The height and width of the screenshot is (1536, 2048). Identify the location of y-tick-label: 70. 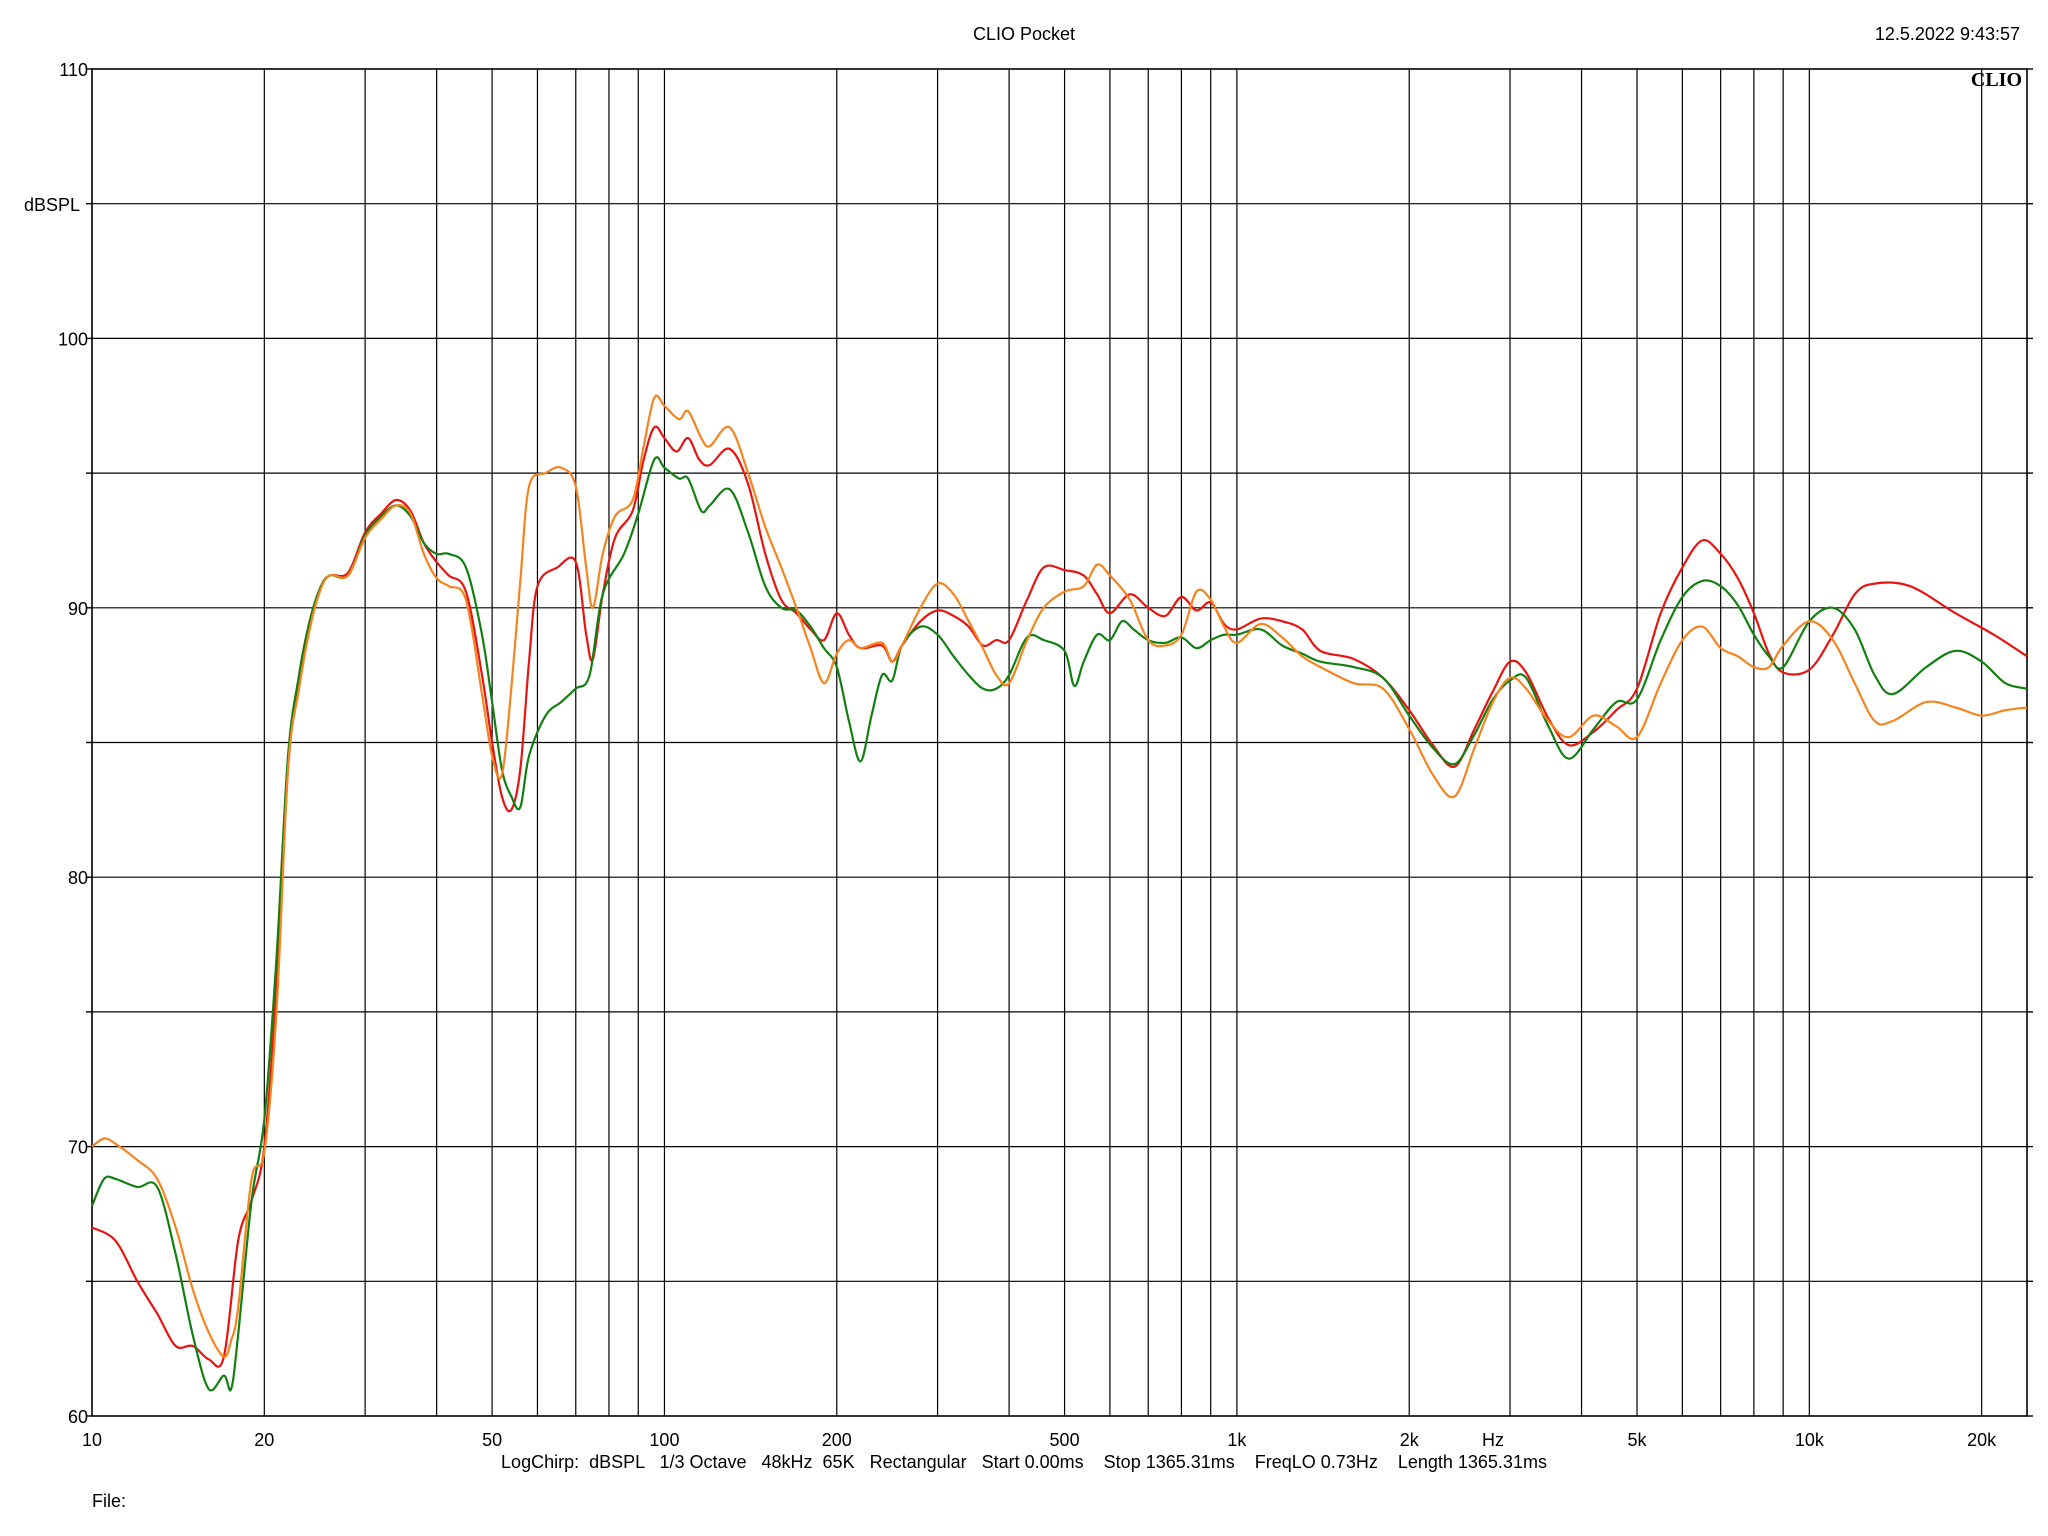
(78, 1148).